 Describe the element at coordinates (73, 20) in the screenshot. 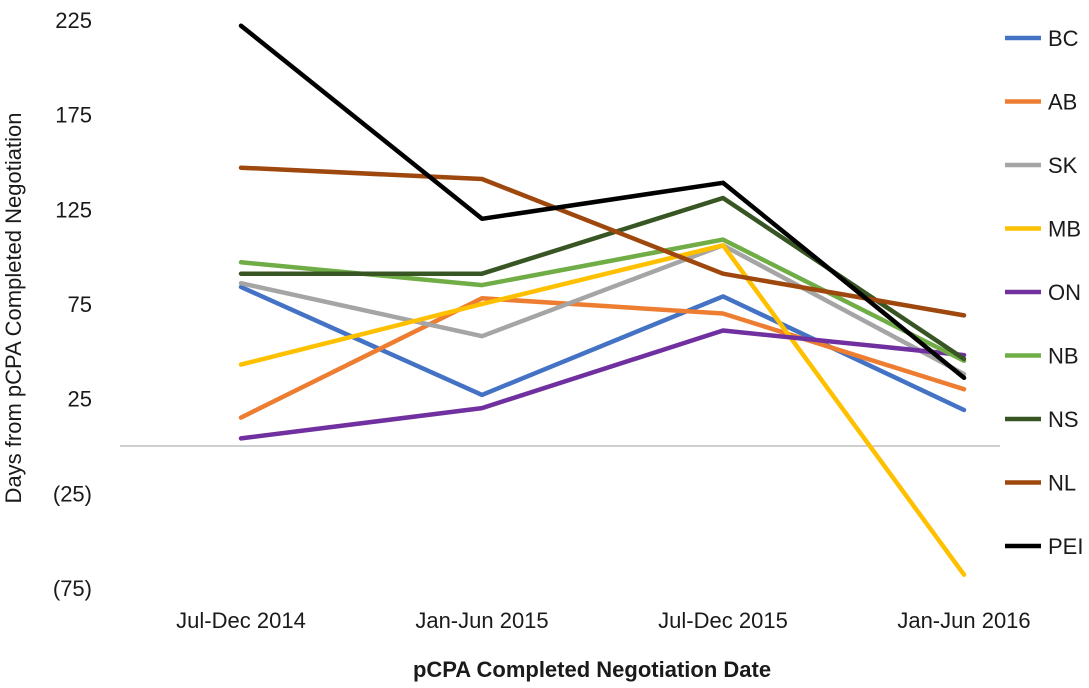

I see `y-tick-label: 225` at that location.